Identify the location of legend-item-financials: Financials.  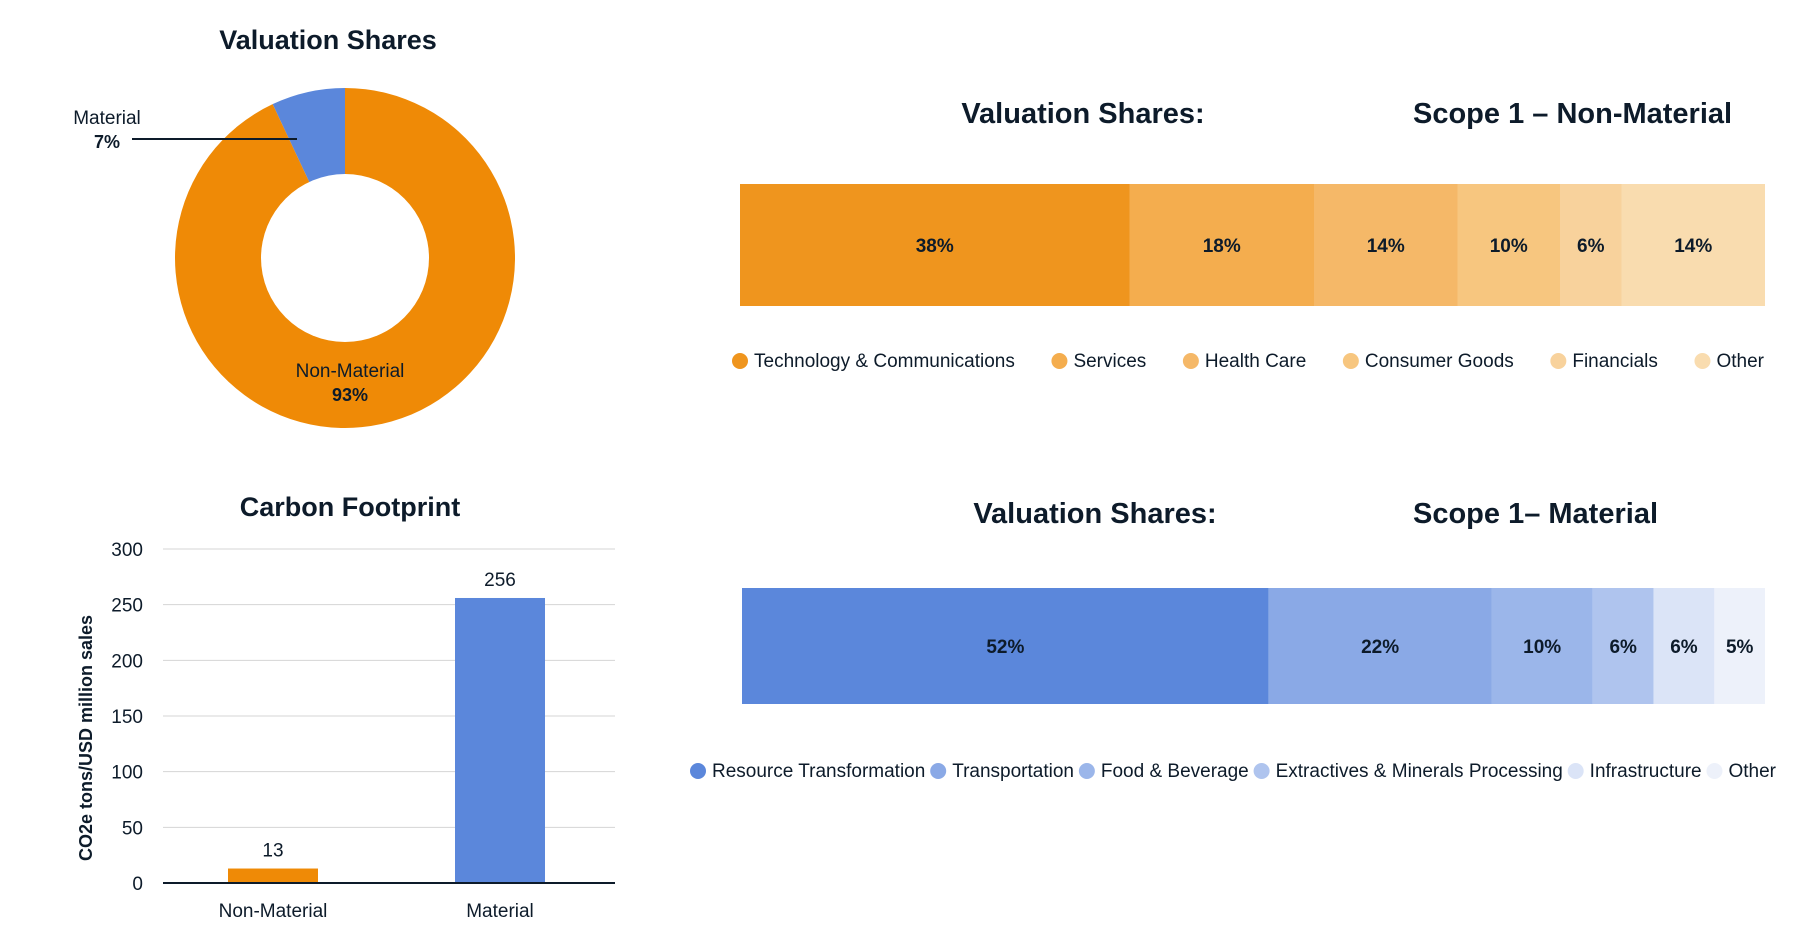
(1604, 361).